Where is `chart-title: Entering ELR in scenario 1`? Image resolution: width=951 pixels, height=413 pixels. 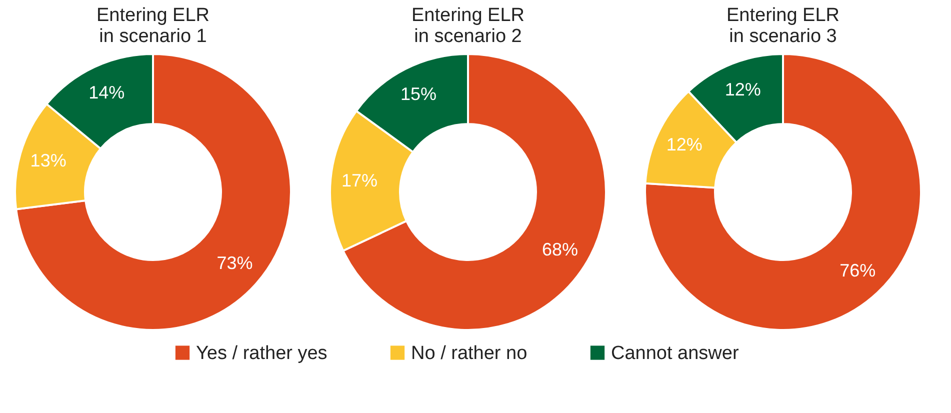
chart-title: Entering ELR in scenario 1 is located at coordinates (153, 26).